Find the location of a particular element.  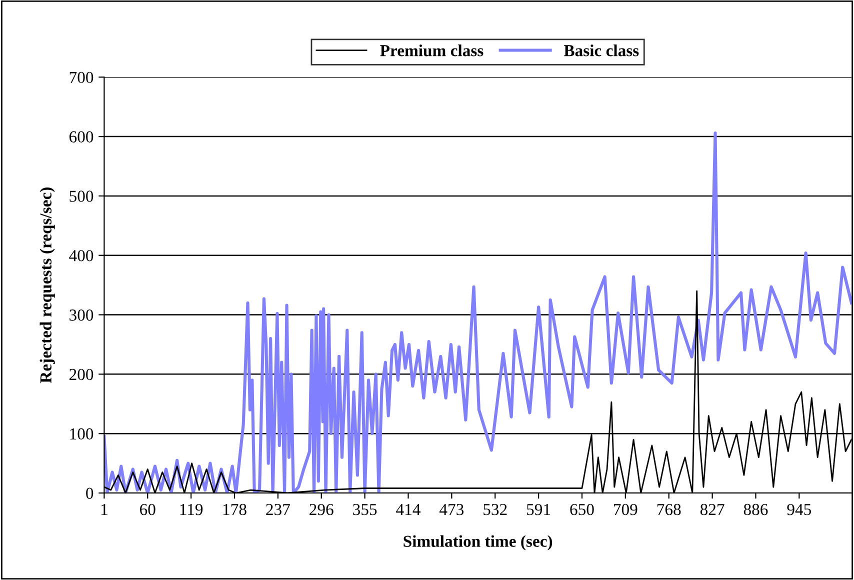

y-tick-label: 400 is located at coordinates (81, 256).